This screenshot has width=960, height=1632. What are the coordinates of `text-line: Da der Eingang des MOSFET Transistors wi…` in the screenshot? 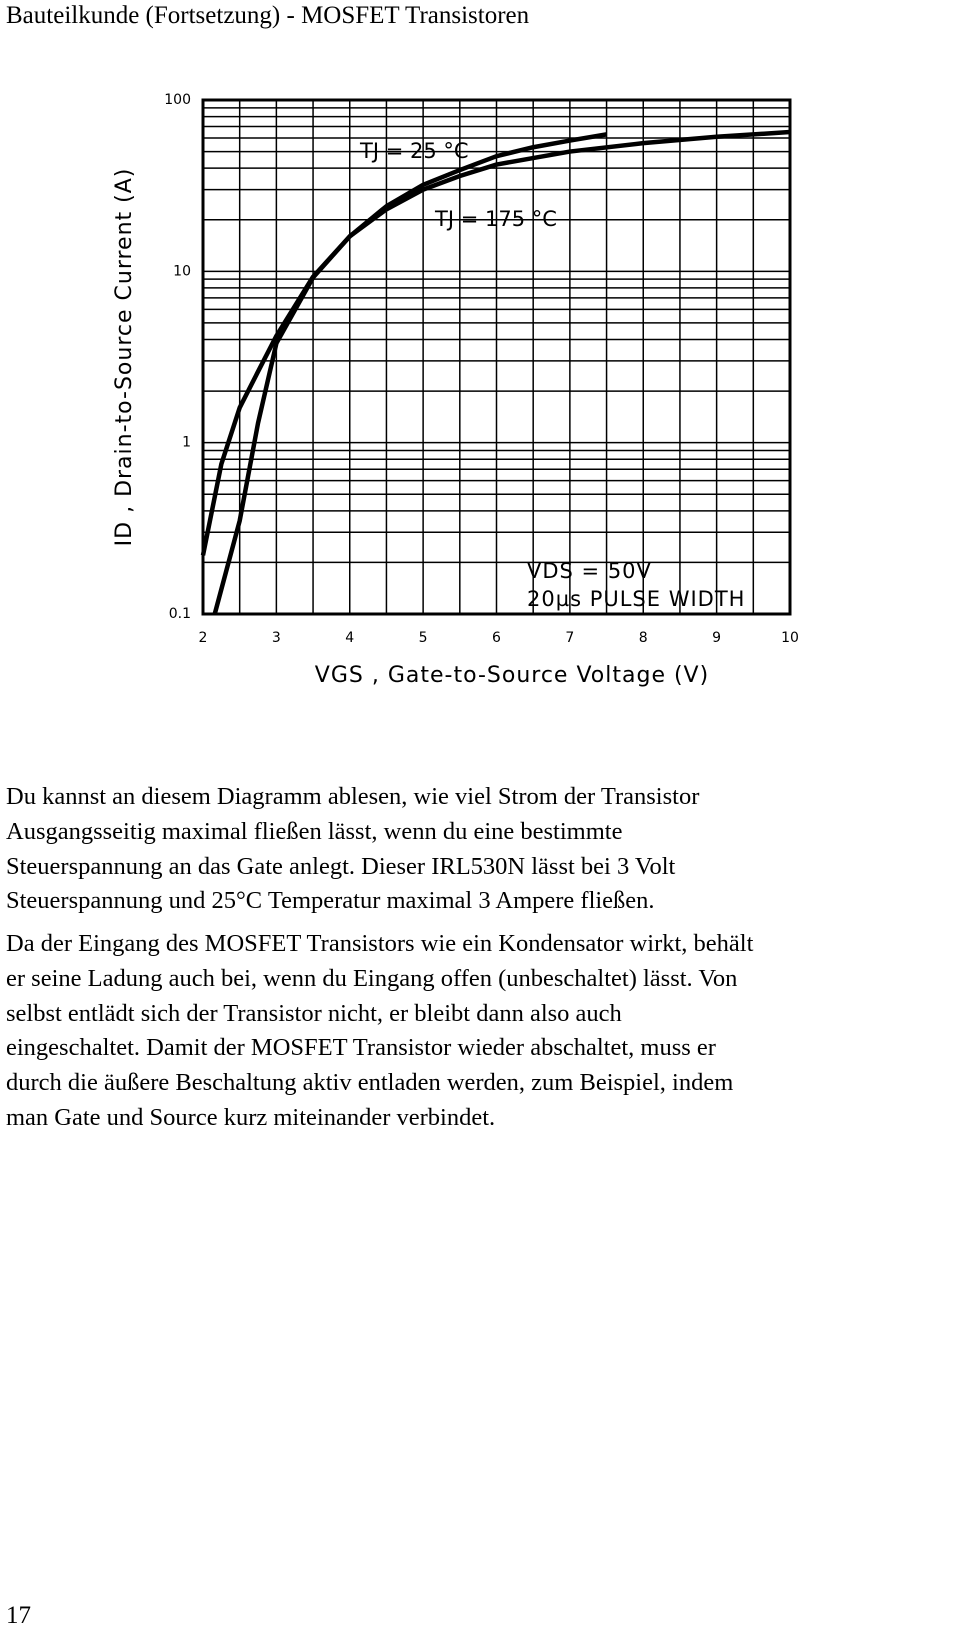 It's located at (380, 943).